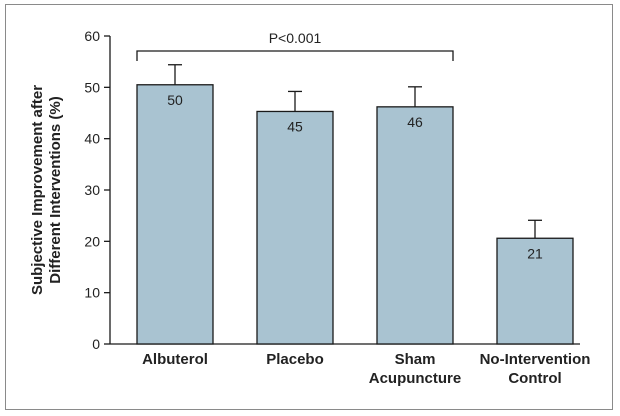 The width and height of the screenshot is (620, 416). Describe the element at coordinates (92, 87) in the screenshot. I see `y-tick-label: 50` at that location.